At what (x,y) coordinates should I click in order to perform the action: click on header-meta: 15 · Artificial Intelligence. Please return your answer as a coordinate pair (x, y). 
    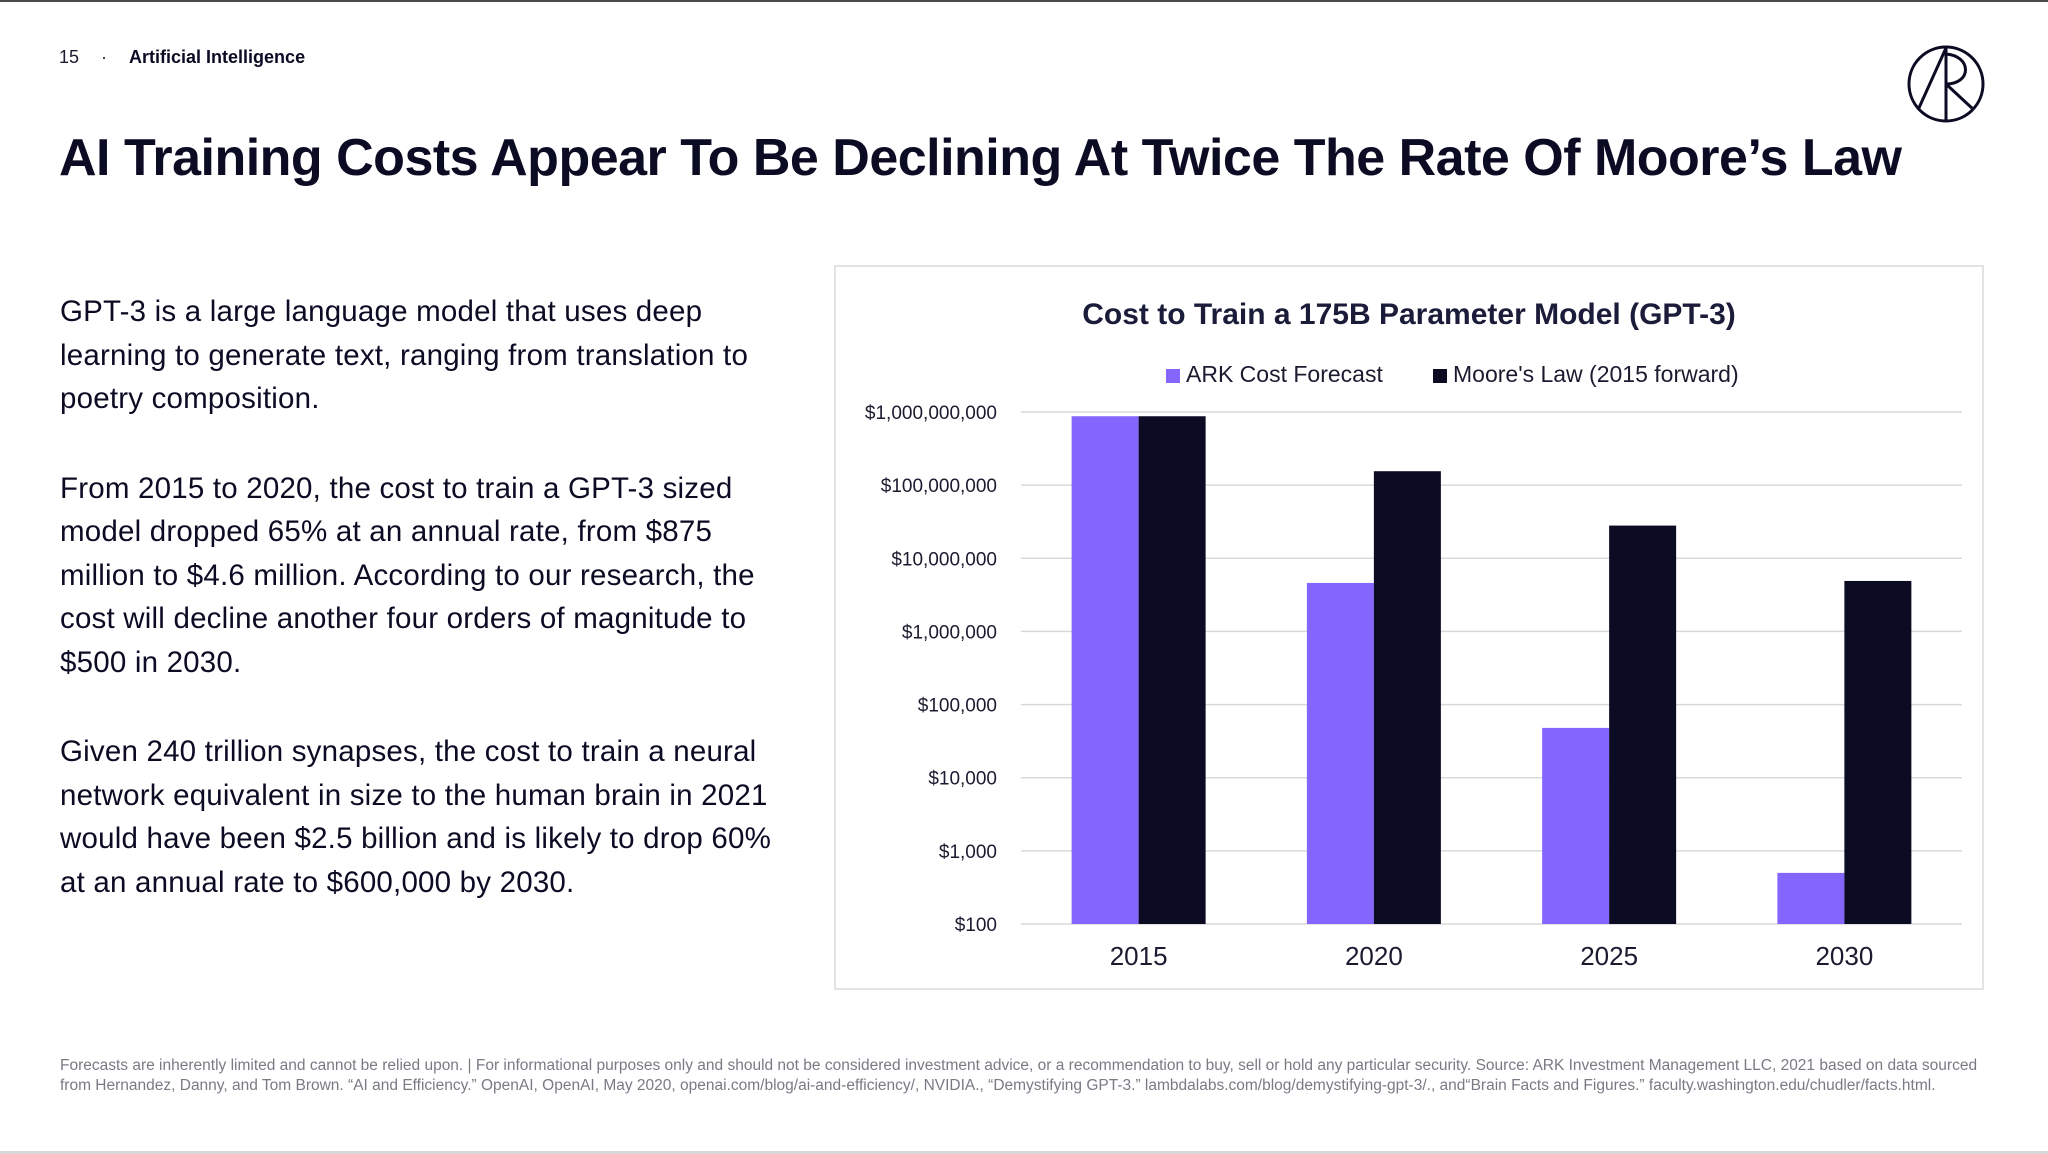
    Looking at the image, I should click on (182, 57).